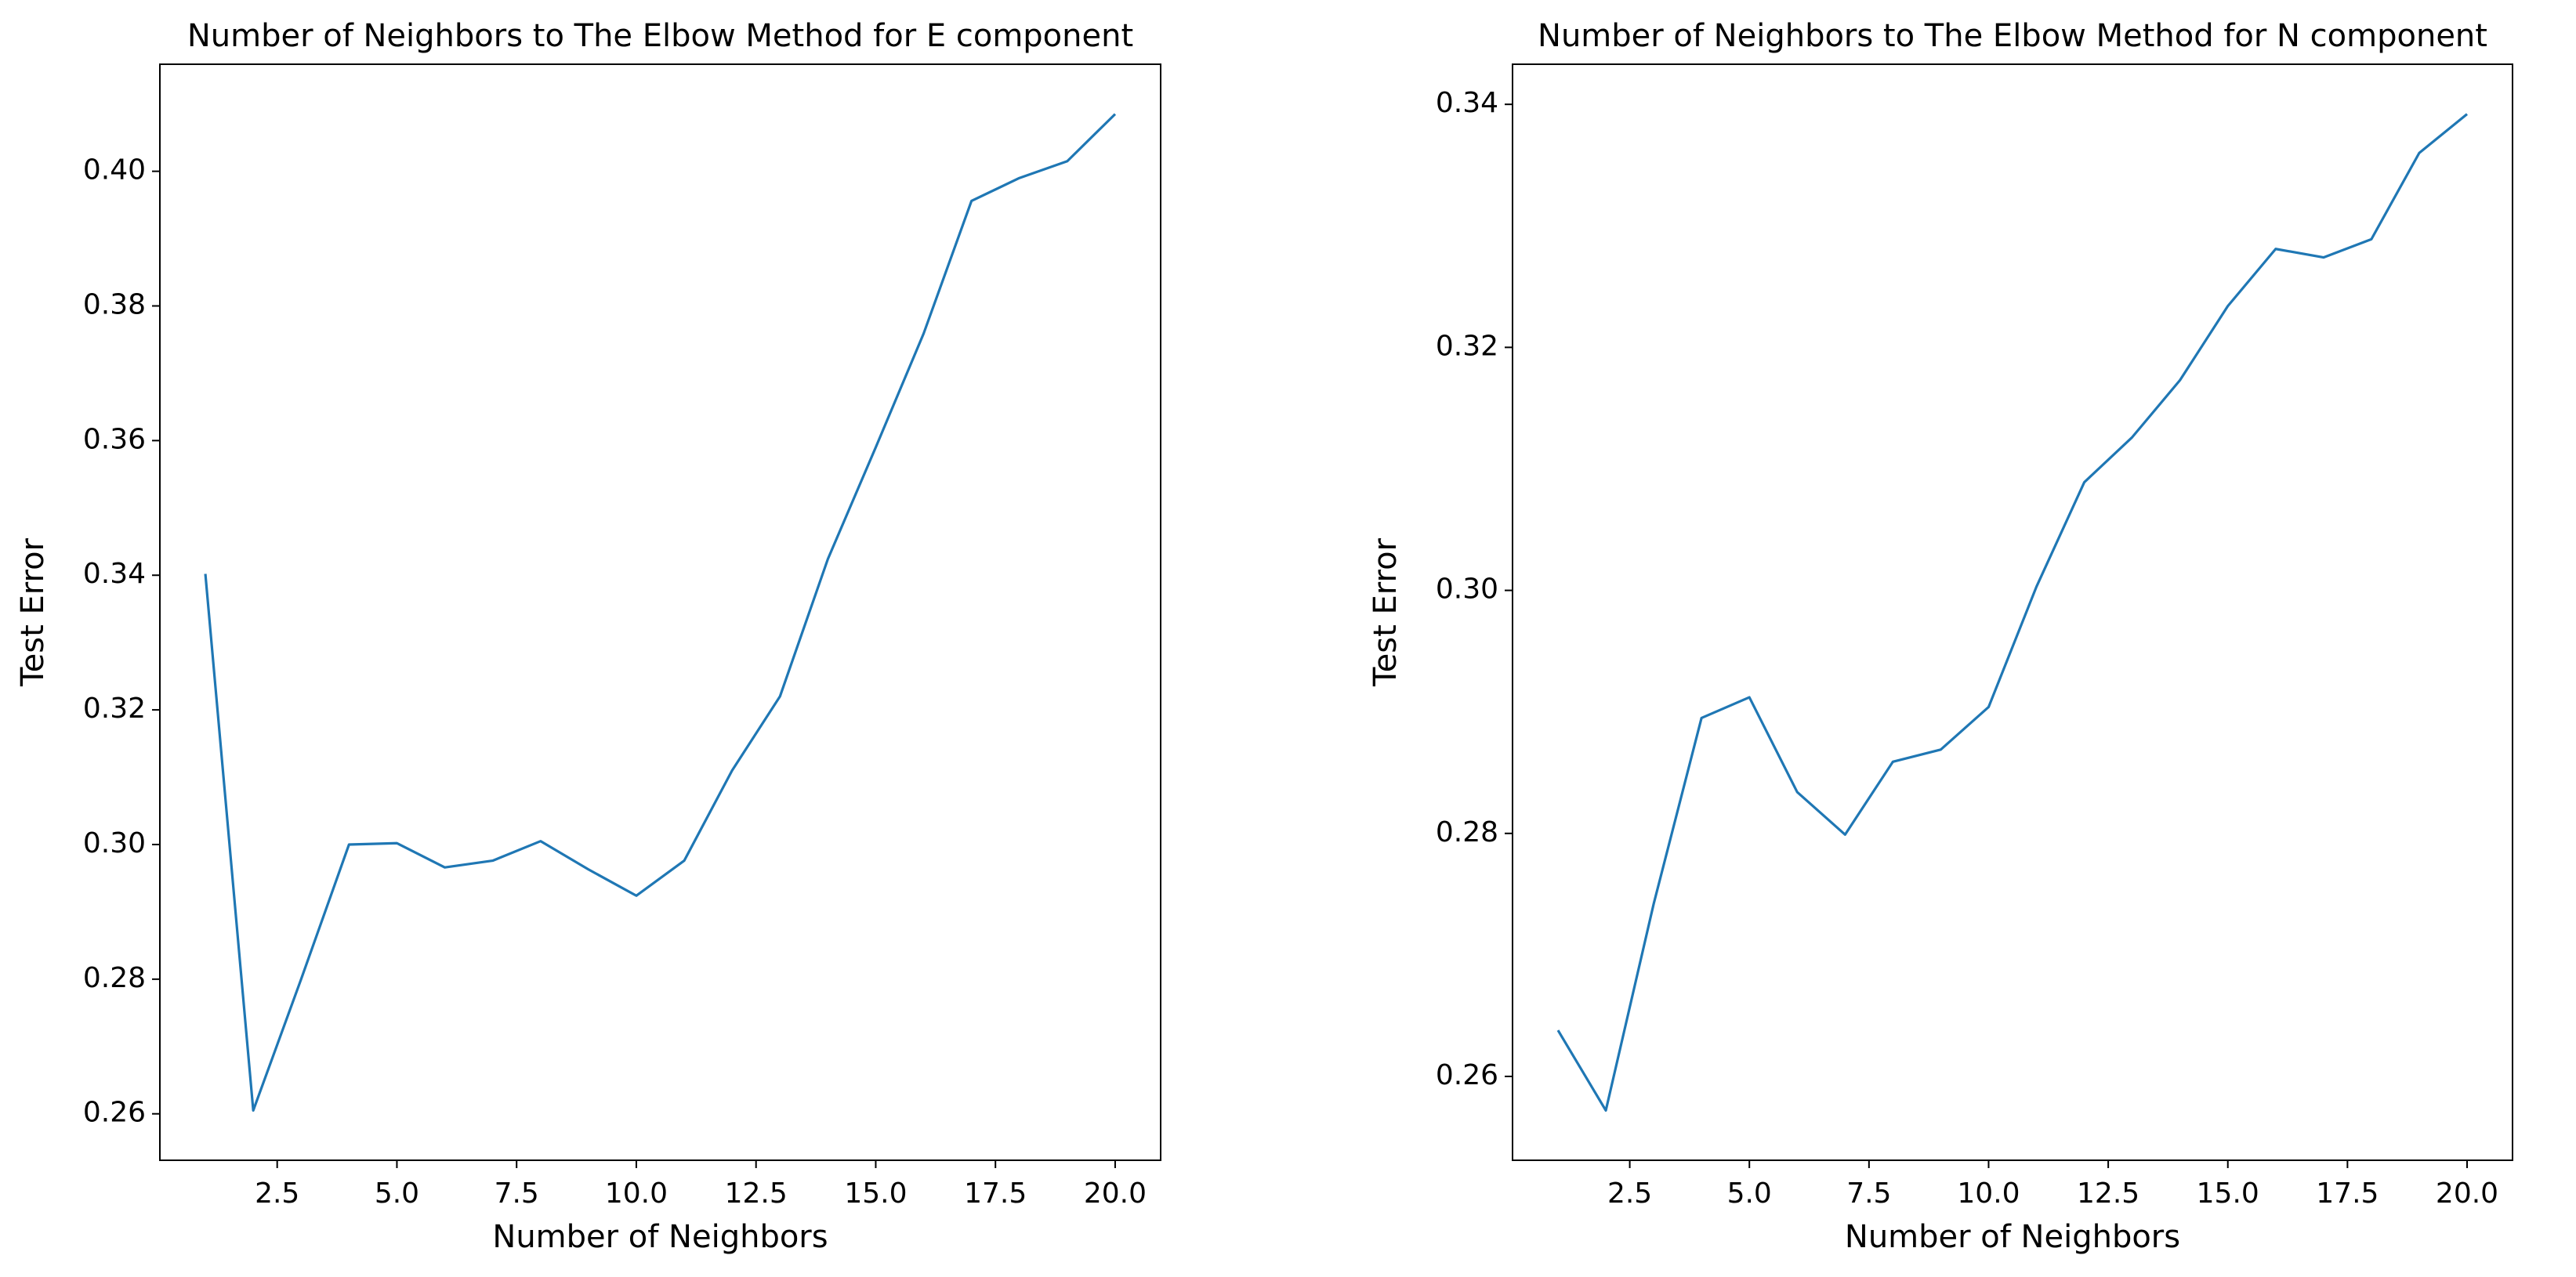  I want to click on y-tick-label: 0.36, so click(114, 439).